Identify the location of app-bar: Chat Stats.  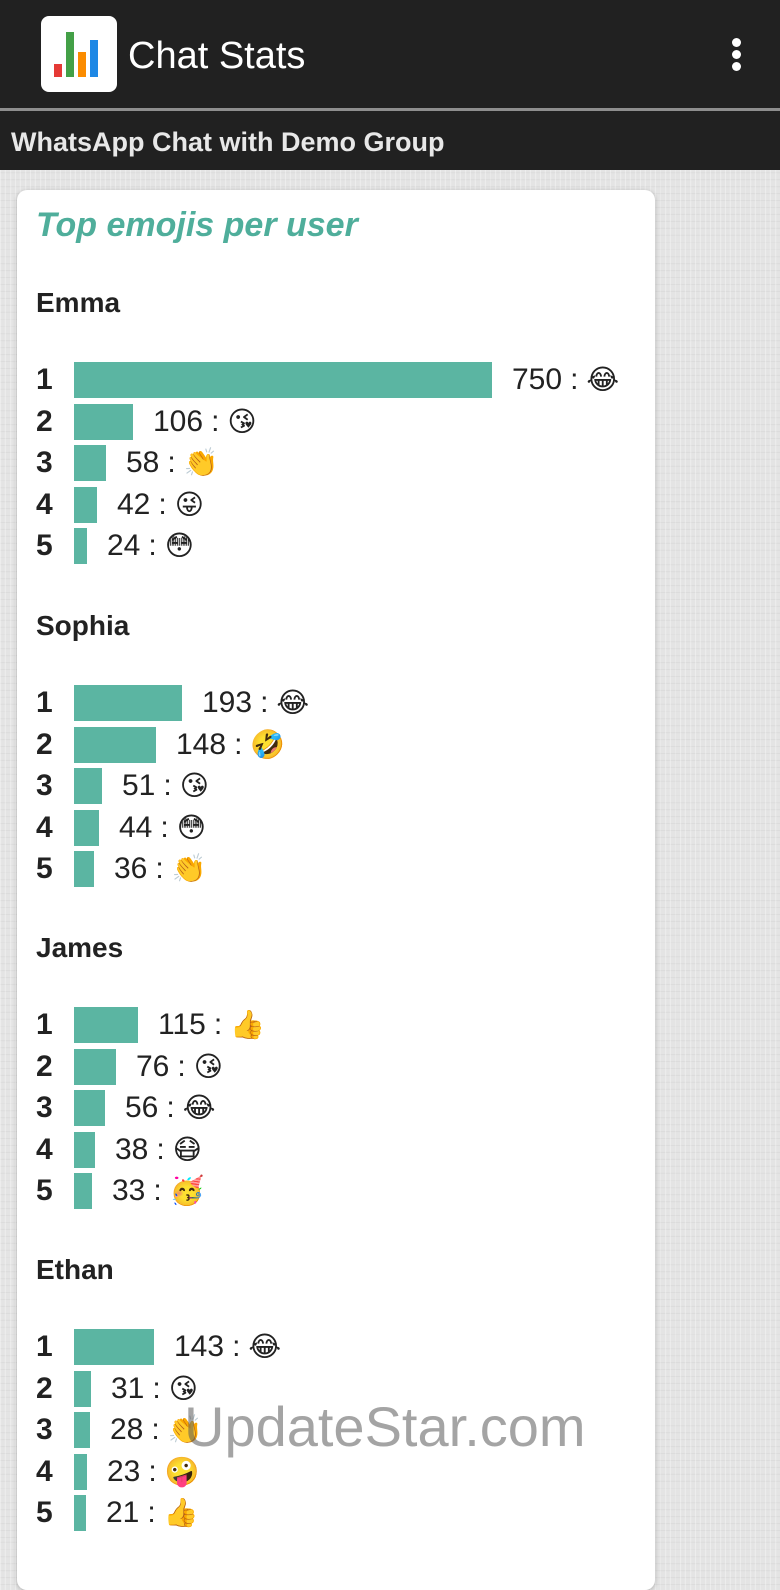
(390, 54).